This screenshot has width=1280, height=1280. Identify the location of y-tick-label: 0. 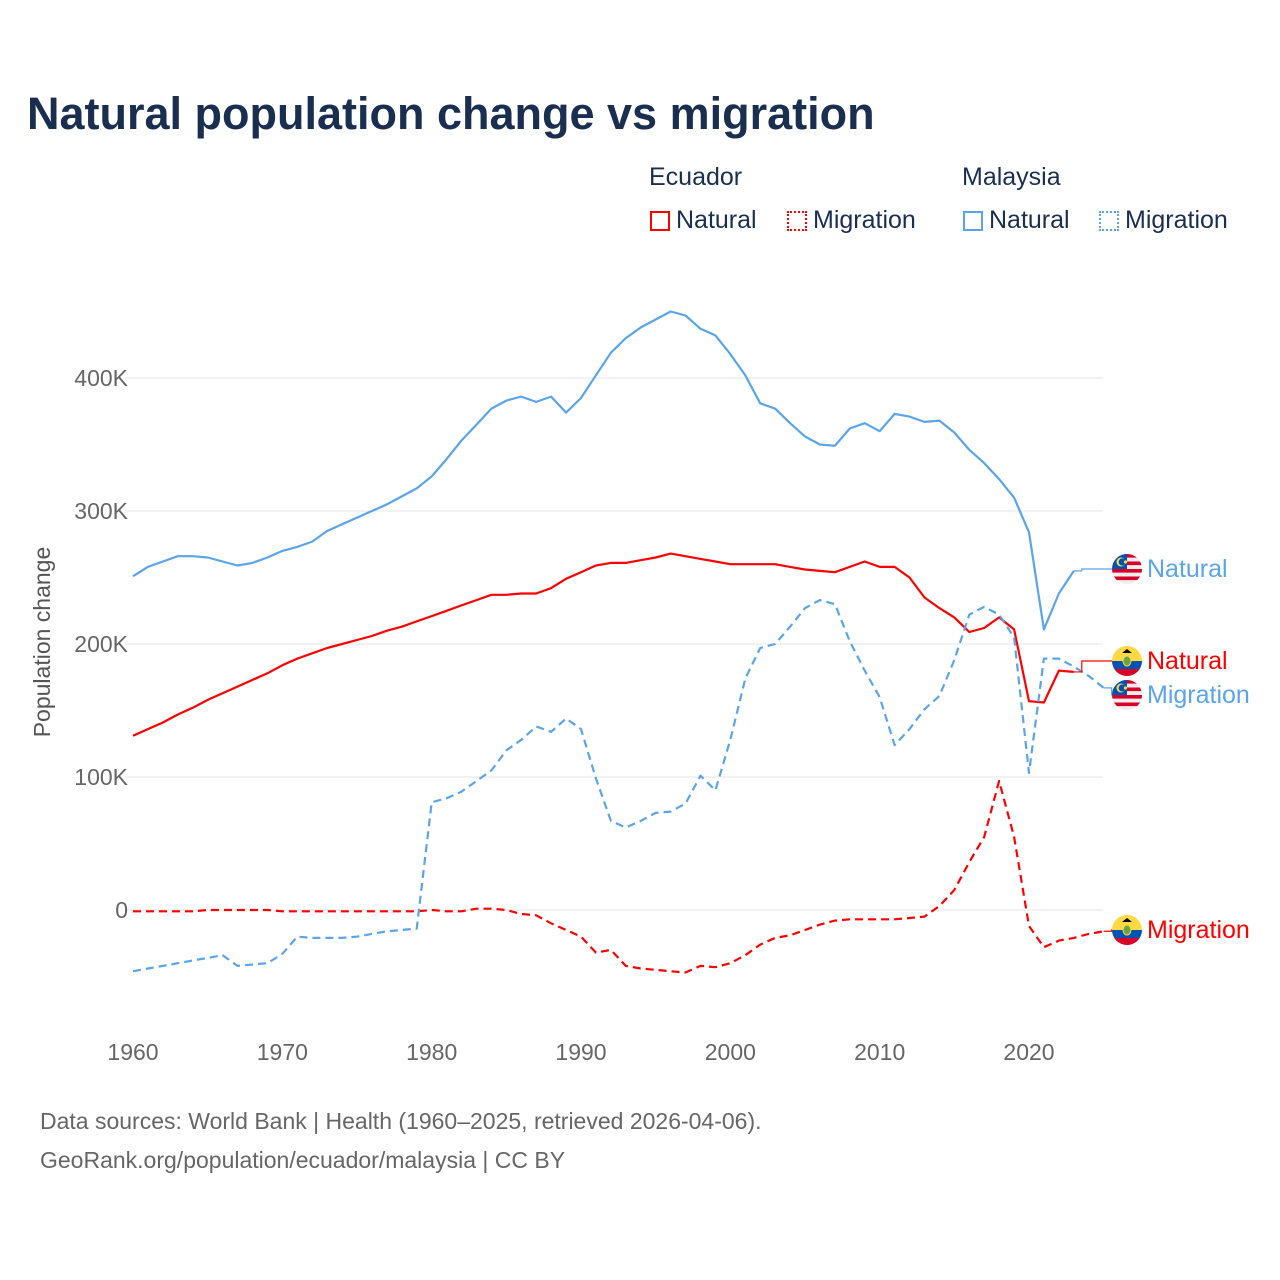
(121, 910).